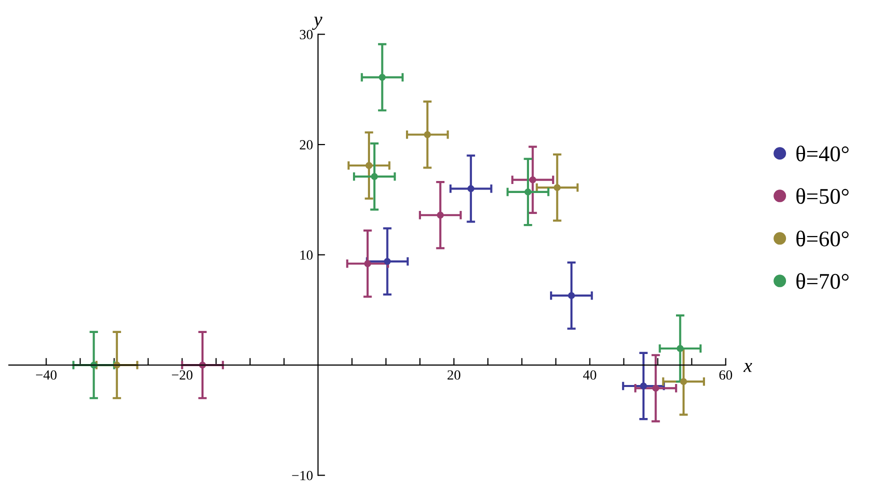  What do you see at coordinates (317, 23) in the screenshot?
I see `y-axis-title: y` at bounding box center [317, 23].